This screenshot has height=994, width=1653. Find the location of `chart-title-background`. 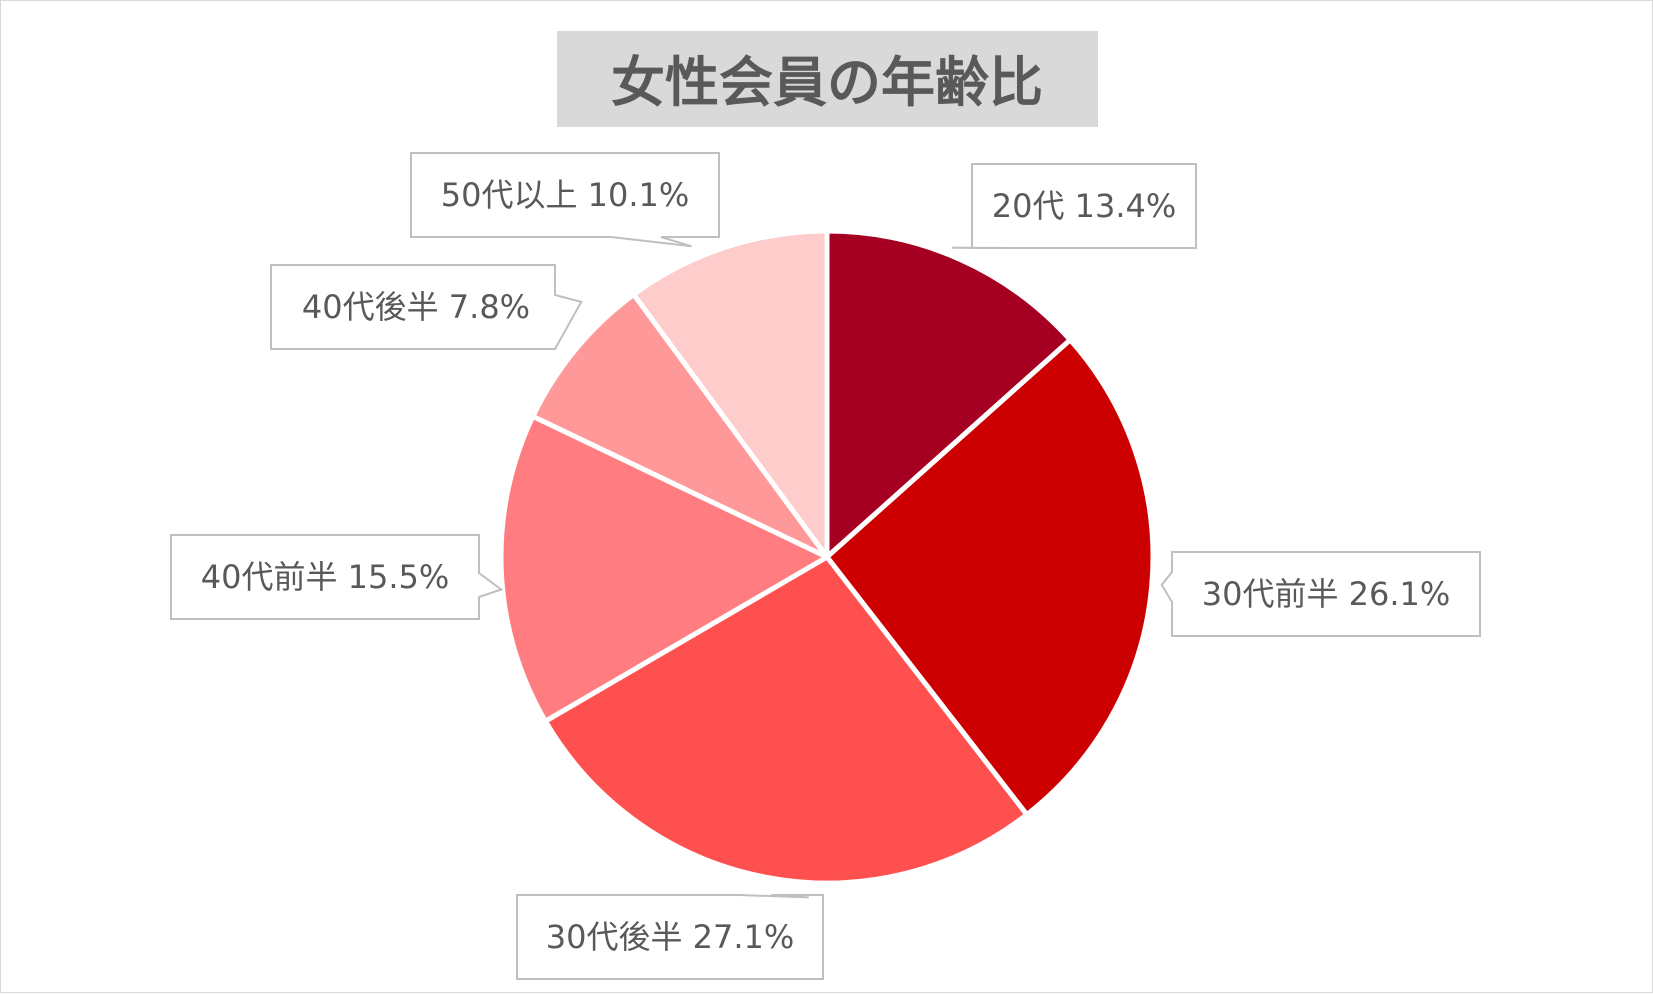

chart-title-background is located at coordinates (827, 79).